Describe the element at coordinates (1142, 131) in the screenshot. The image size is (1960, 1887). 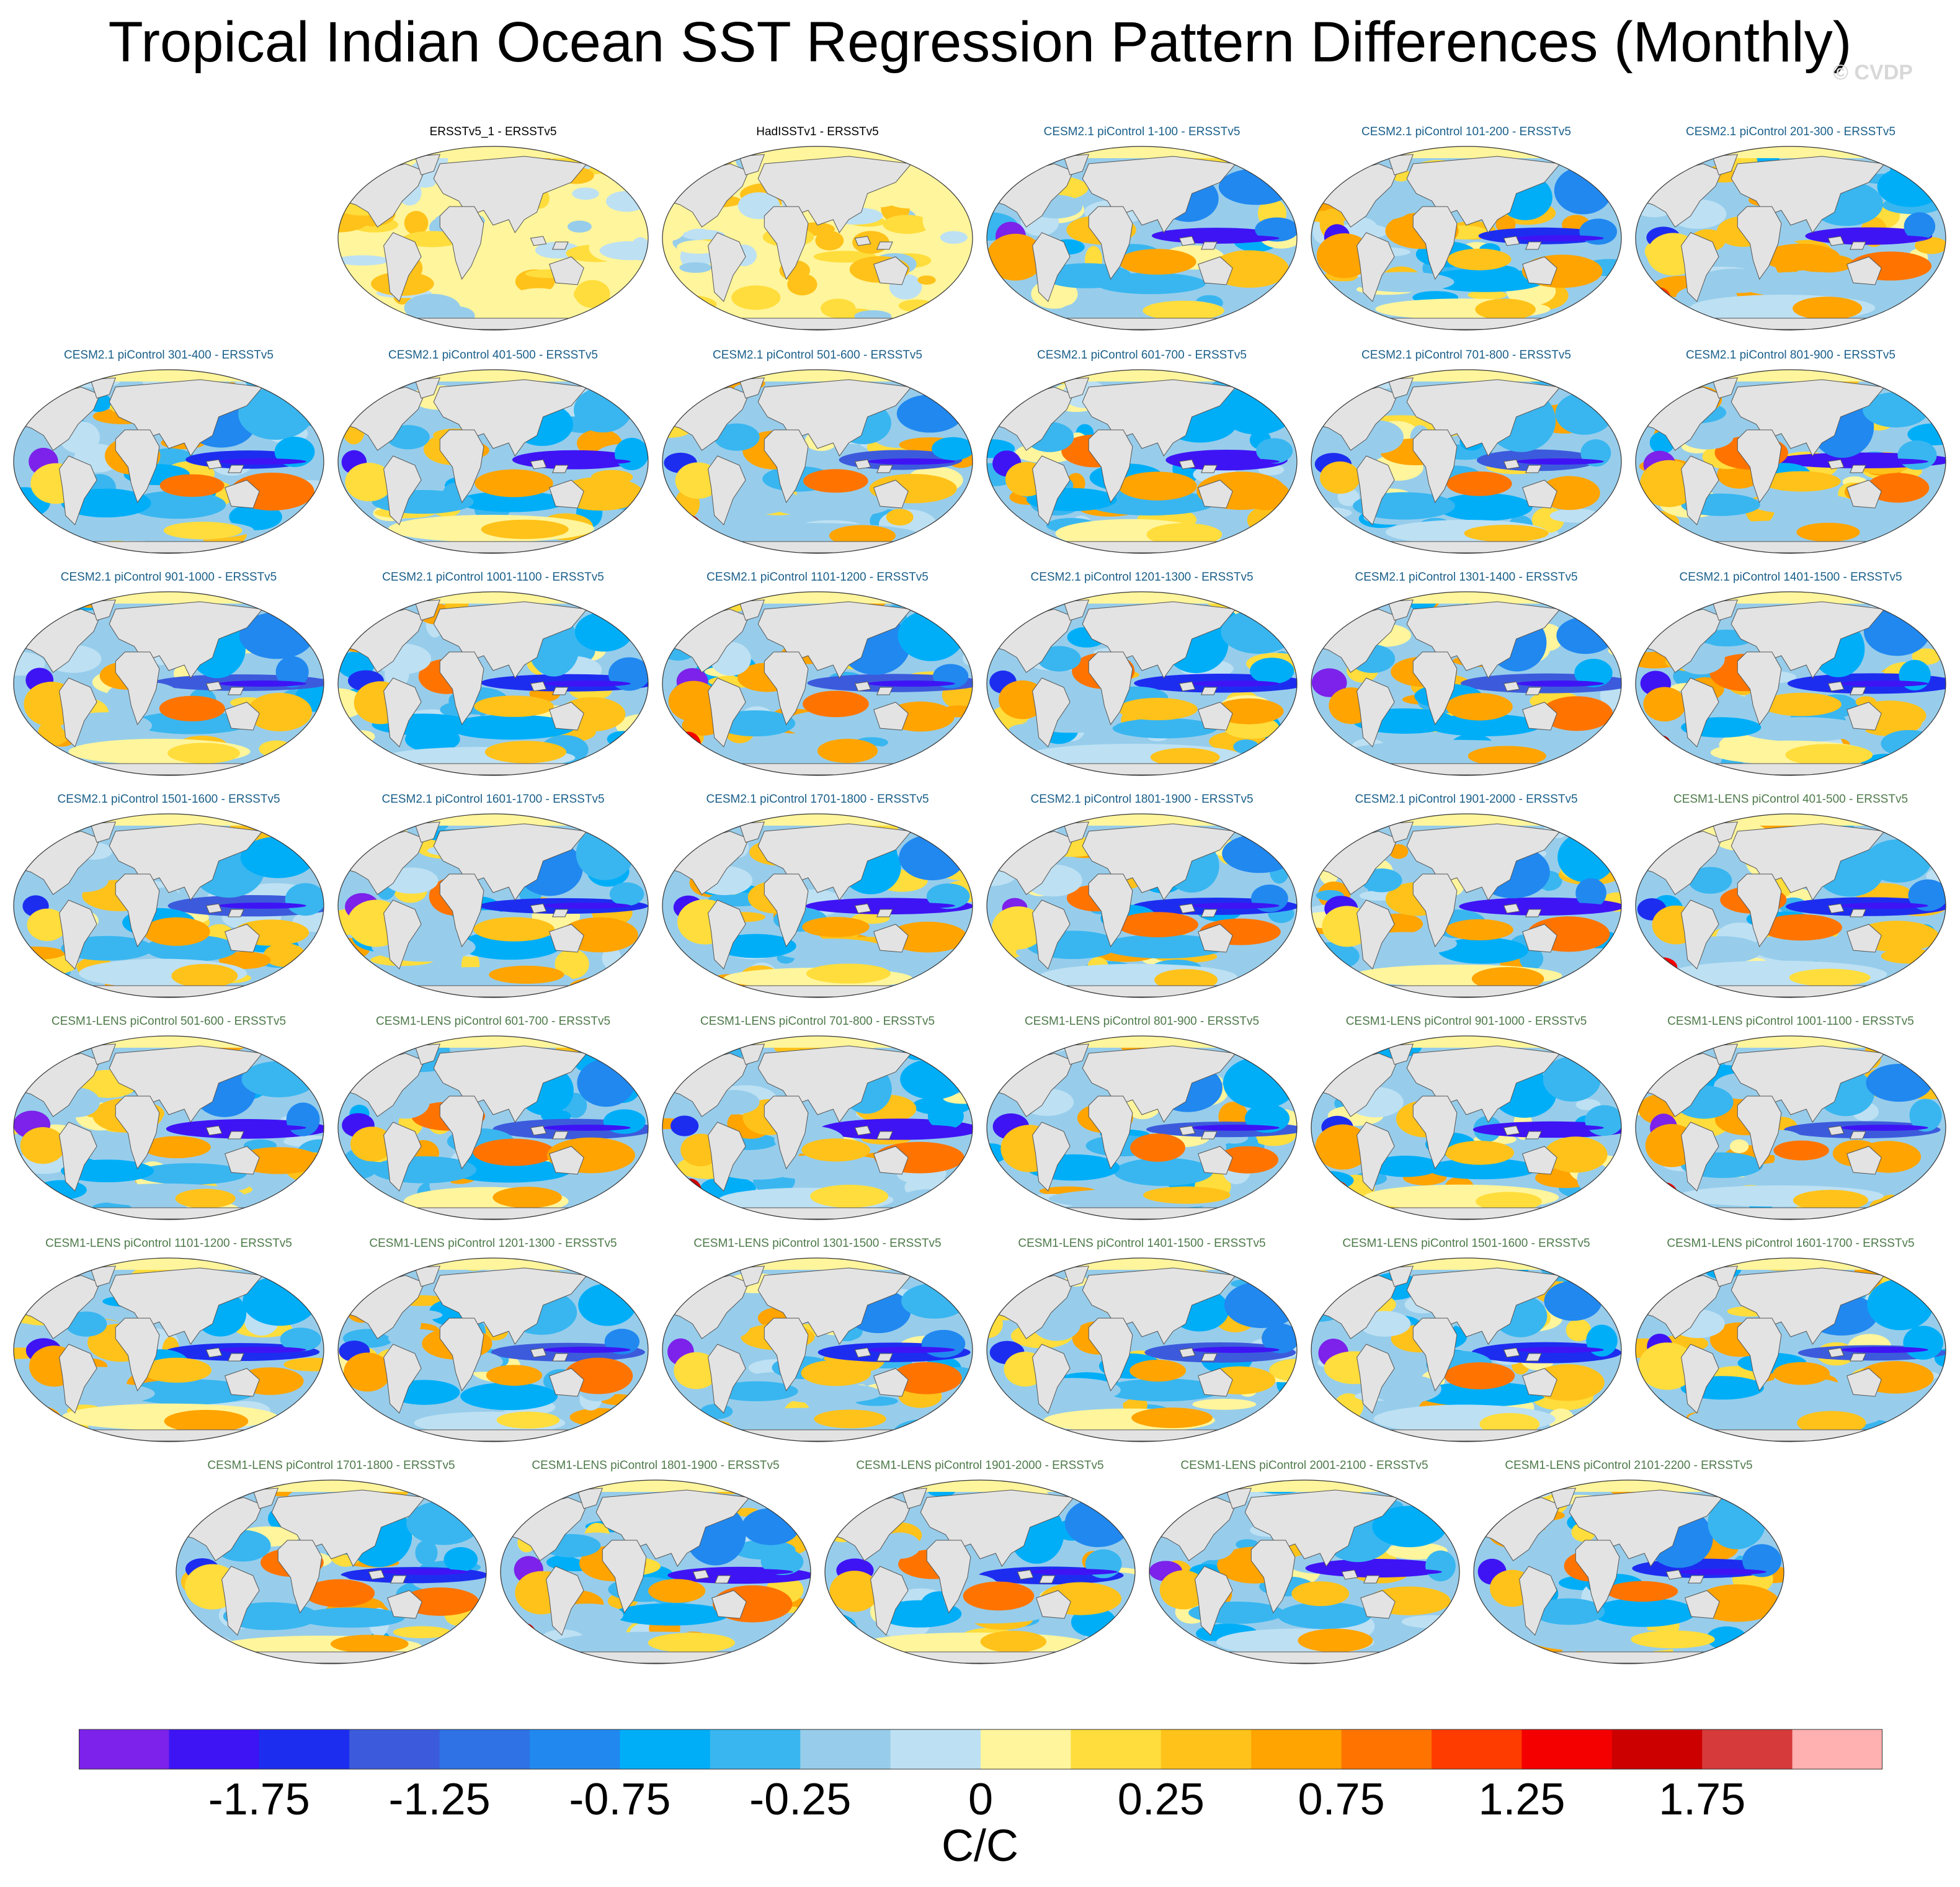
I see `panel-title: CESM2.1 piControl 1-100 - ERSSTv5` at that location.